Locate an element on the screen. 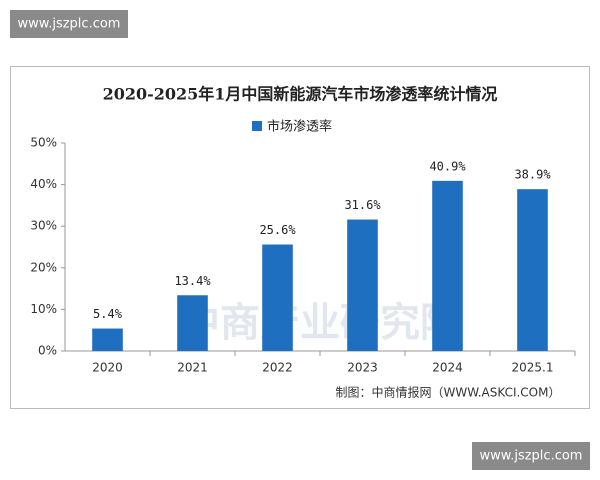 Image resolution: width=600 pixels, height=480 pixels. source-note: 制图：中商情报网（WWW.ASKCI.COM） is located at coordinates (448, 392).